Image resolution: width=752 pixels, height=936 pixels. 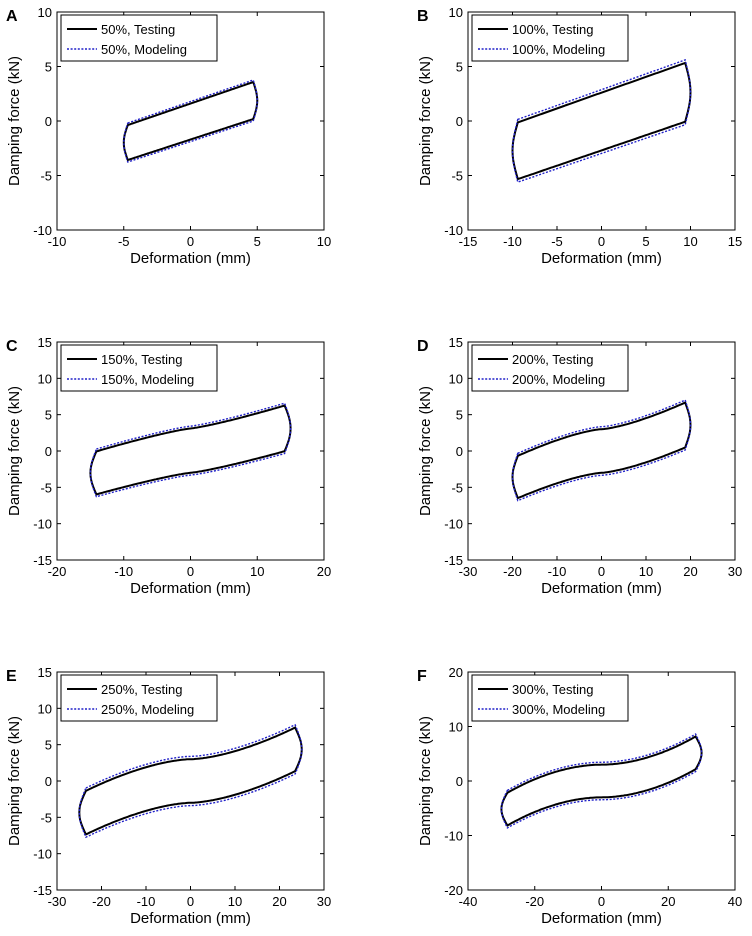 I want to click on x-tick-label-d-0: -30, so click(x=468, y=571).